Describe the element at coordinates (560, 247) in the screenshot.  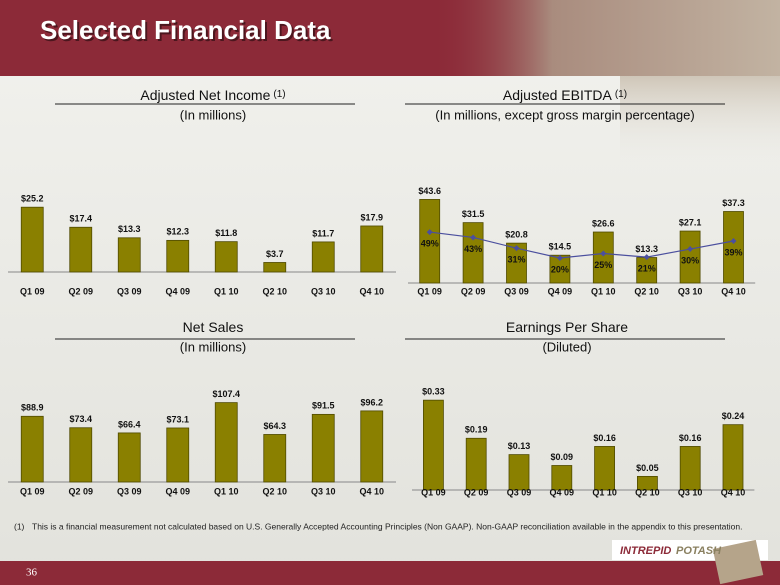
I see `data-label: $14.5` at that location.